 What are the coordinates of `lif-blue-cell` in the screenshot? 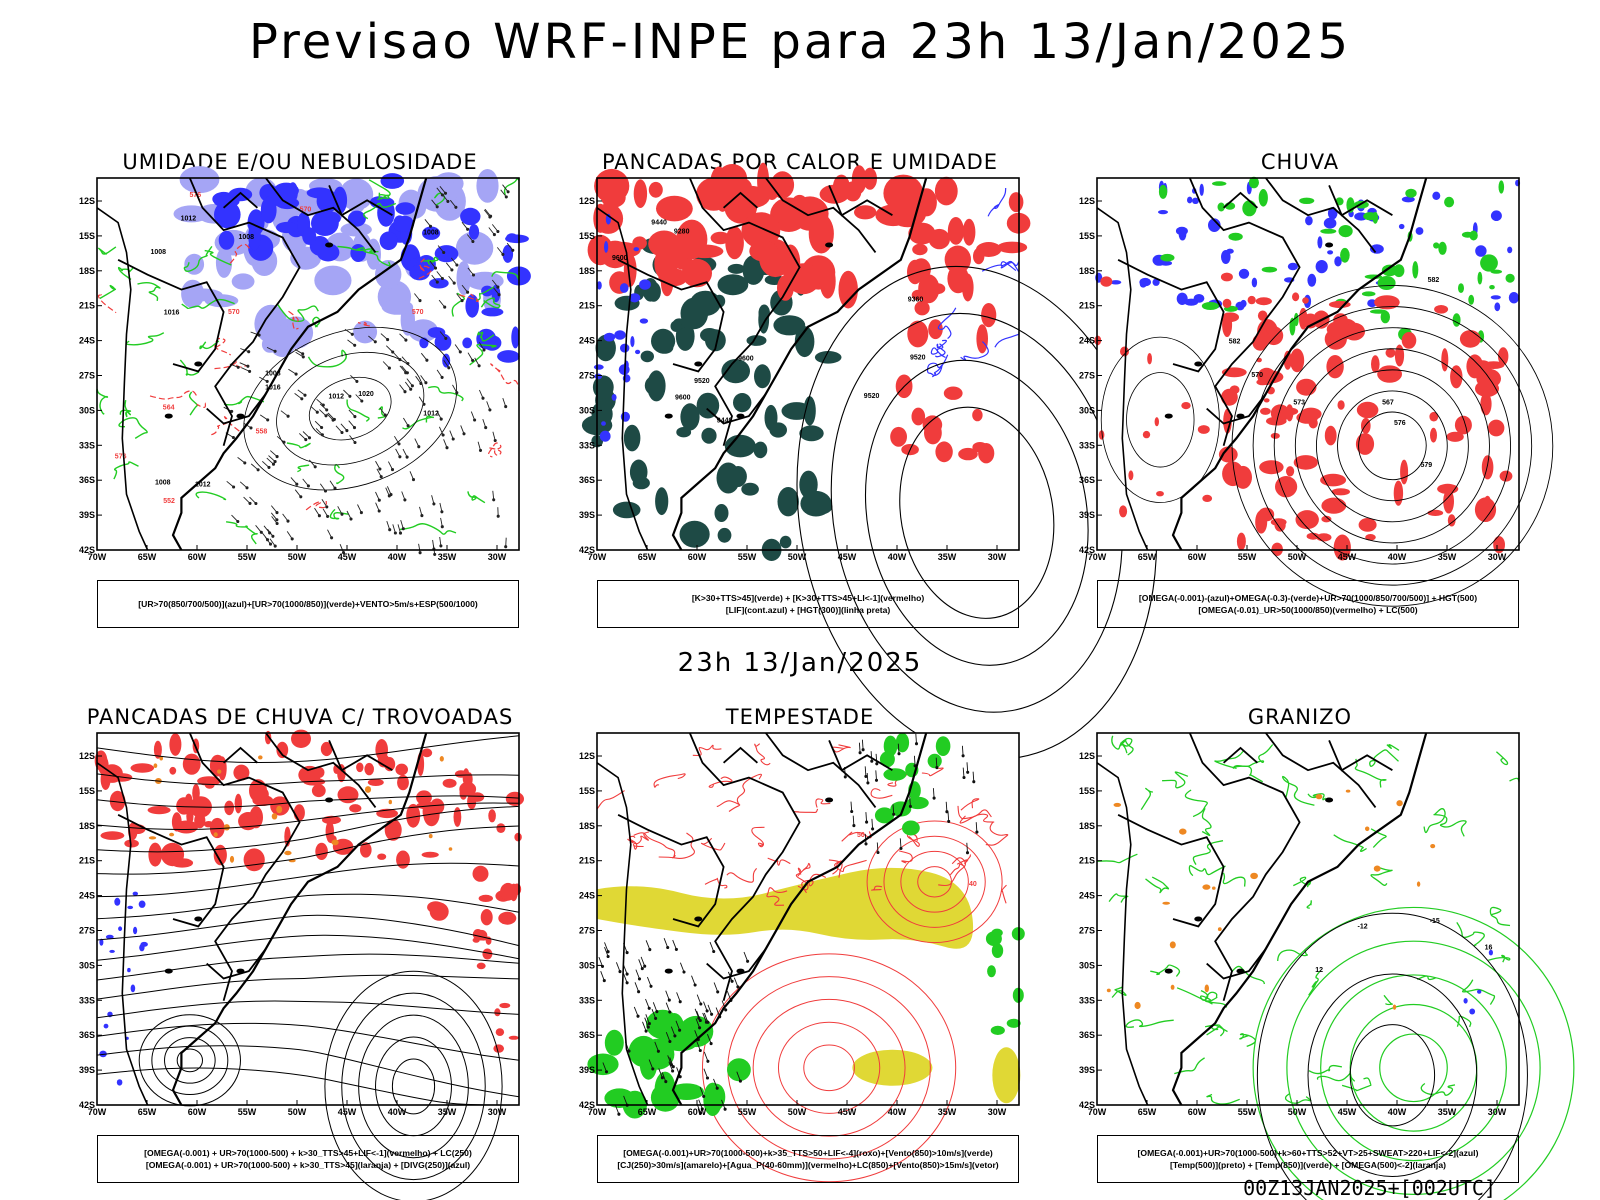 It's located at (632, 342).